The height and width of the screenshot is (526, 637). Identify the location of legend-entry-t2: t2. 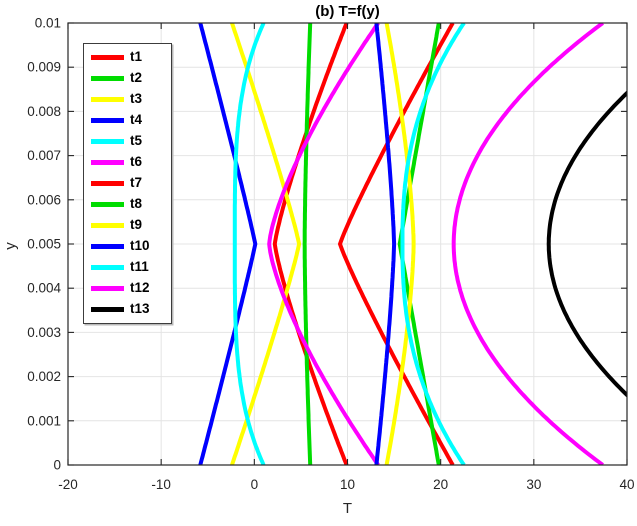
(131, 79).